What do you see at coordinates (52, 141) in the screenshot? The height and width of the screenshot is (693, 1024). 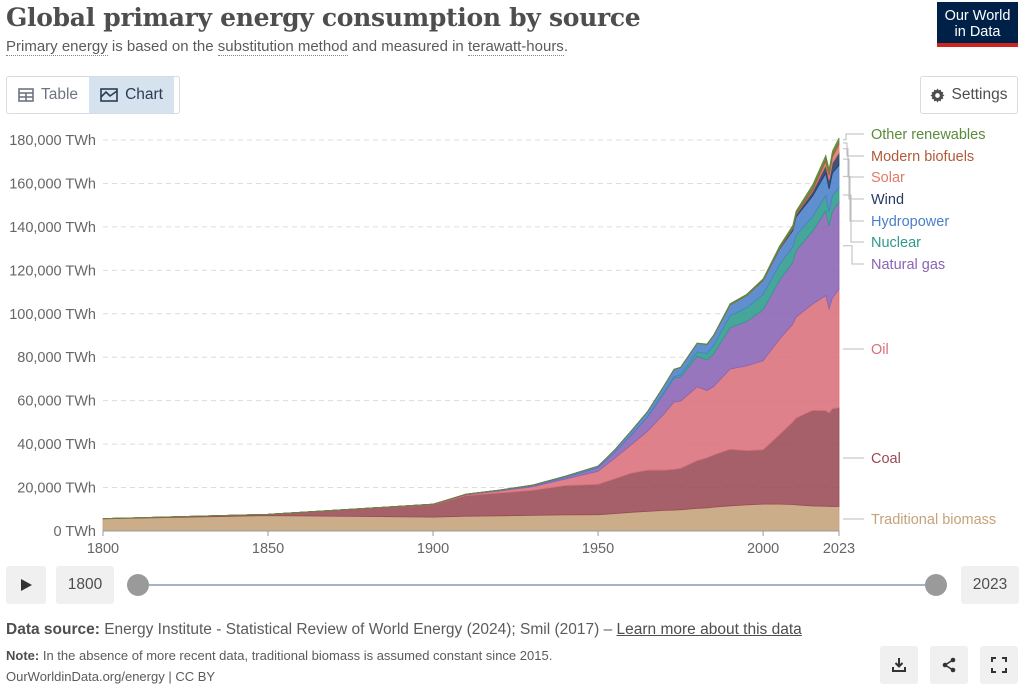 I see `y-tick-label: 180,000 TWh` at bounding box center [52, 141].